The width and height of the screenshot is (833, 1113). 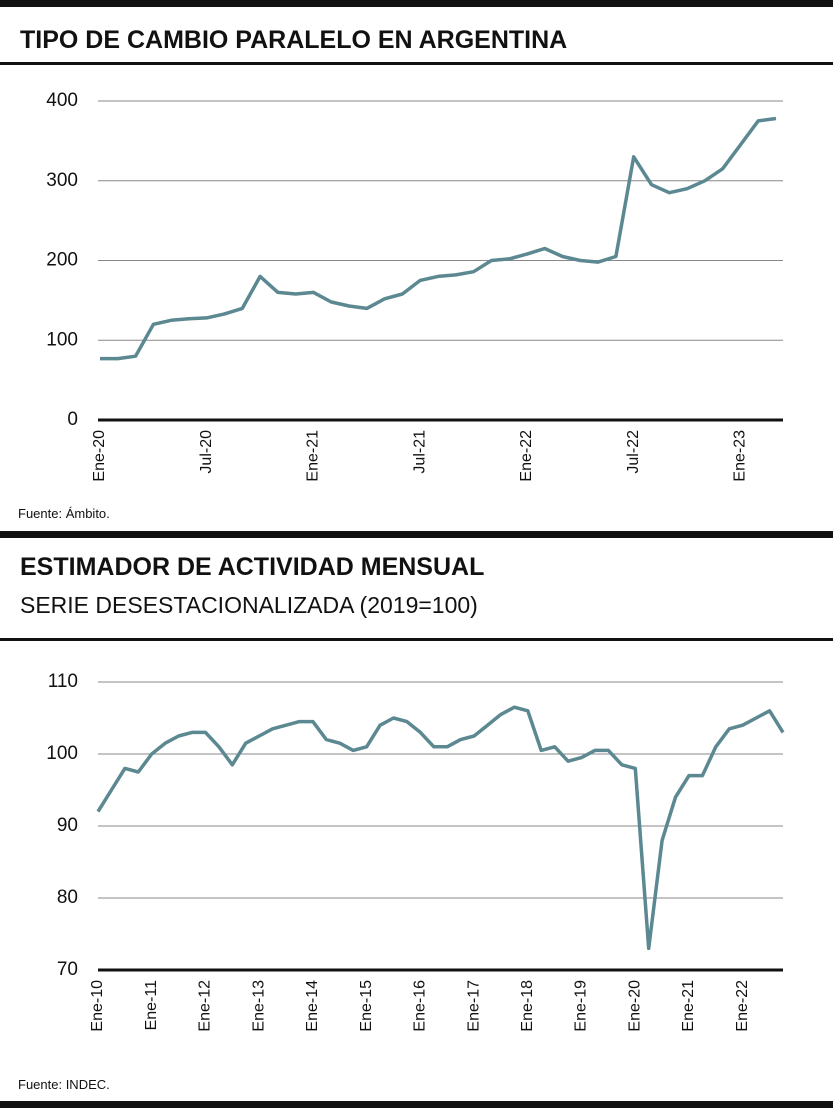 What do you see at coordinates (252, 567) in the screenshot?
I see `chart-title: ESTIMADOR DE ACTIVIDAD MENSUAL` at bounding box center [252, 567].